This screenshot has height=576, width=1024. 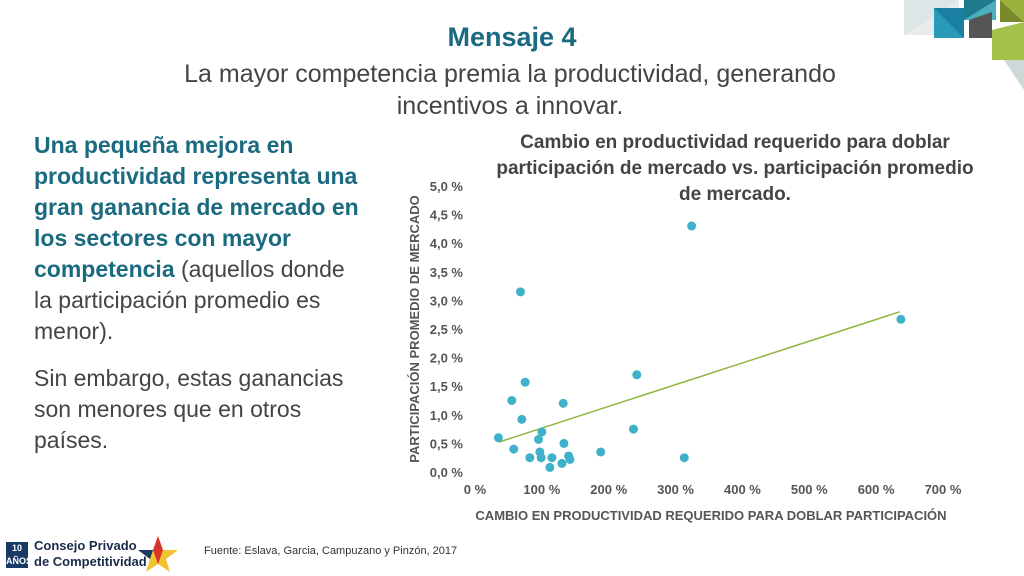 What do you see at coordinates (447, 300) in the screenshot?
I see `y-tick-label: 3,0 %` at bounding box center [447, 300].